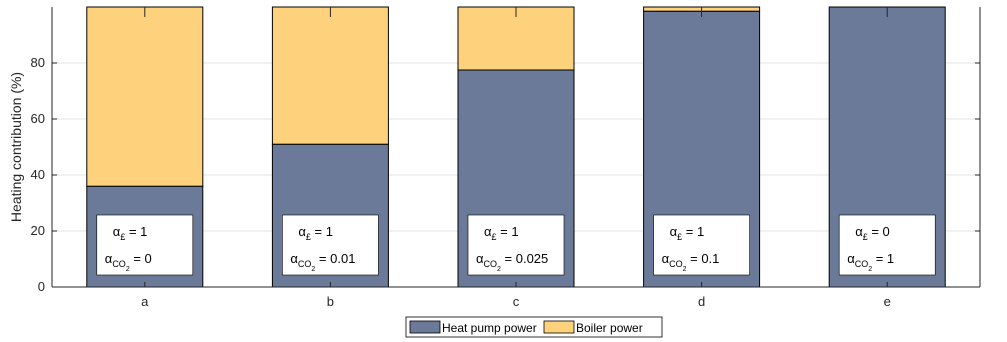 This screenshot has width=1007, height=342. What do you see at coordinates (38, 118) in the screenshot?
I see `y-tick-label: 60` at bounding box center [38, 118].